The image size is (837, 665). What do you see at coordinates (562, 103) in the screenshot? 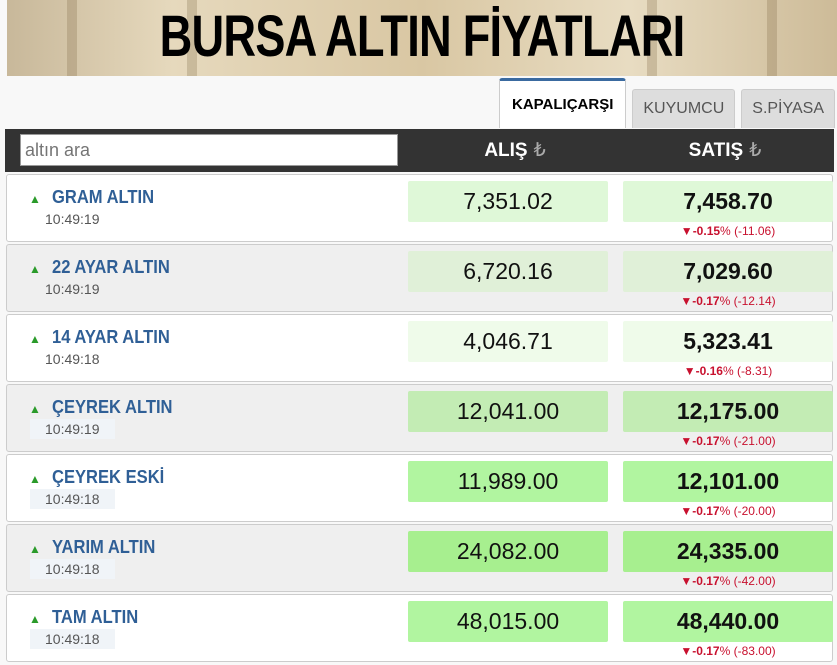
I see `tab-kapalicarsi: KAPALIÇARŞI` at bounding box center [562, 103].